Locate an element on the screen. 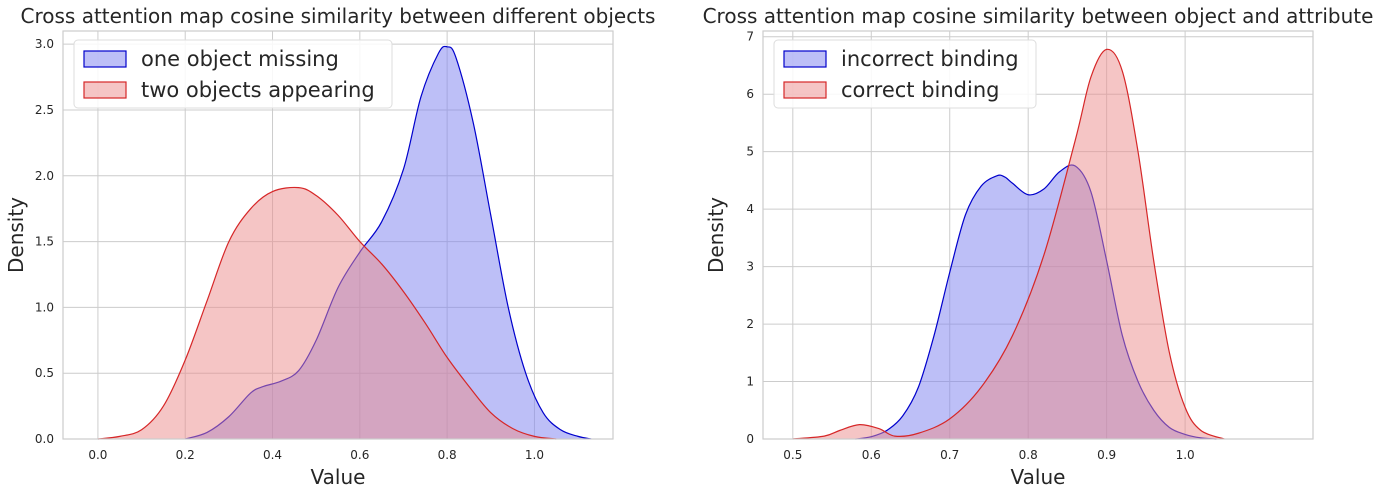 This screenshot has height=496, width=1400. y-tick-label: 7 is located at coordinates (750, 37).